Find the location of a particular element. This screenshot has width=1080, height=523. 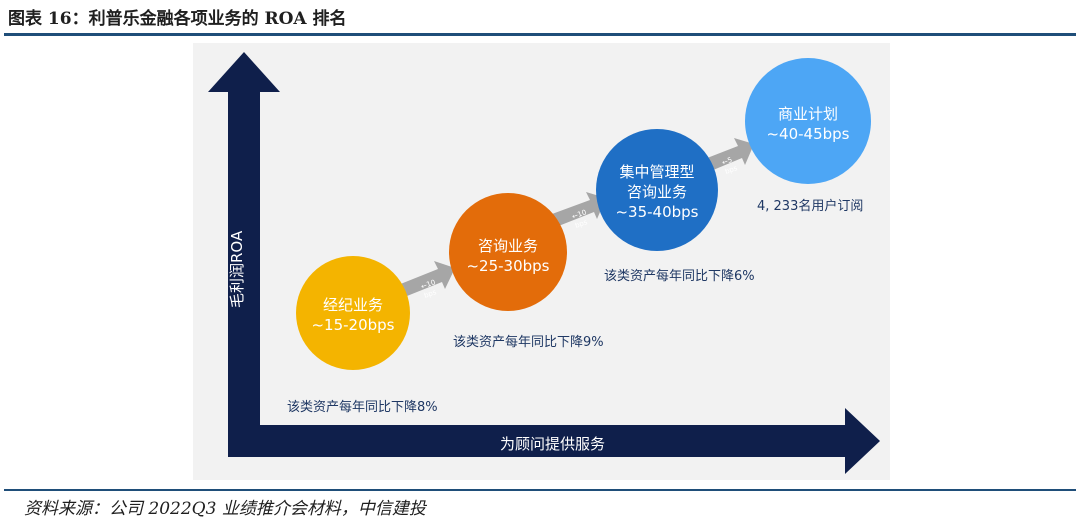

stage-3-roa: ~35-40bps is located at coordinates (657, 212).